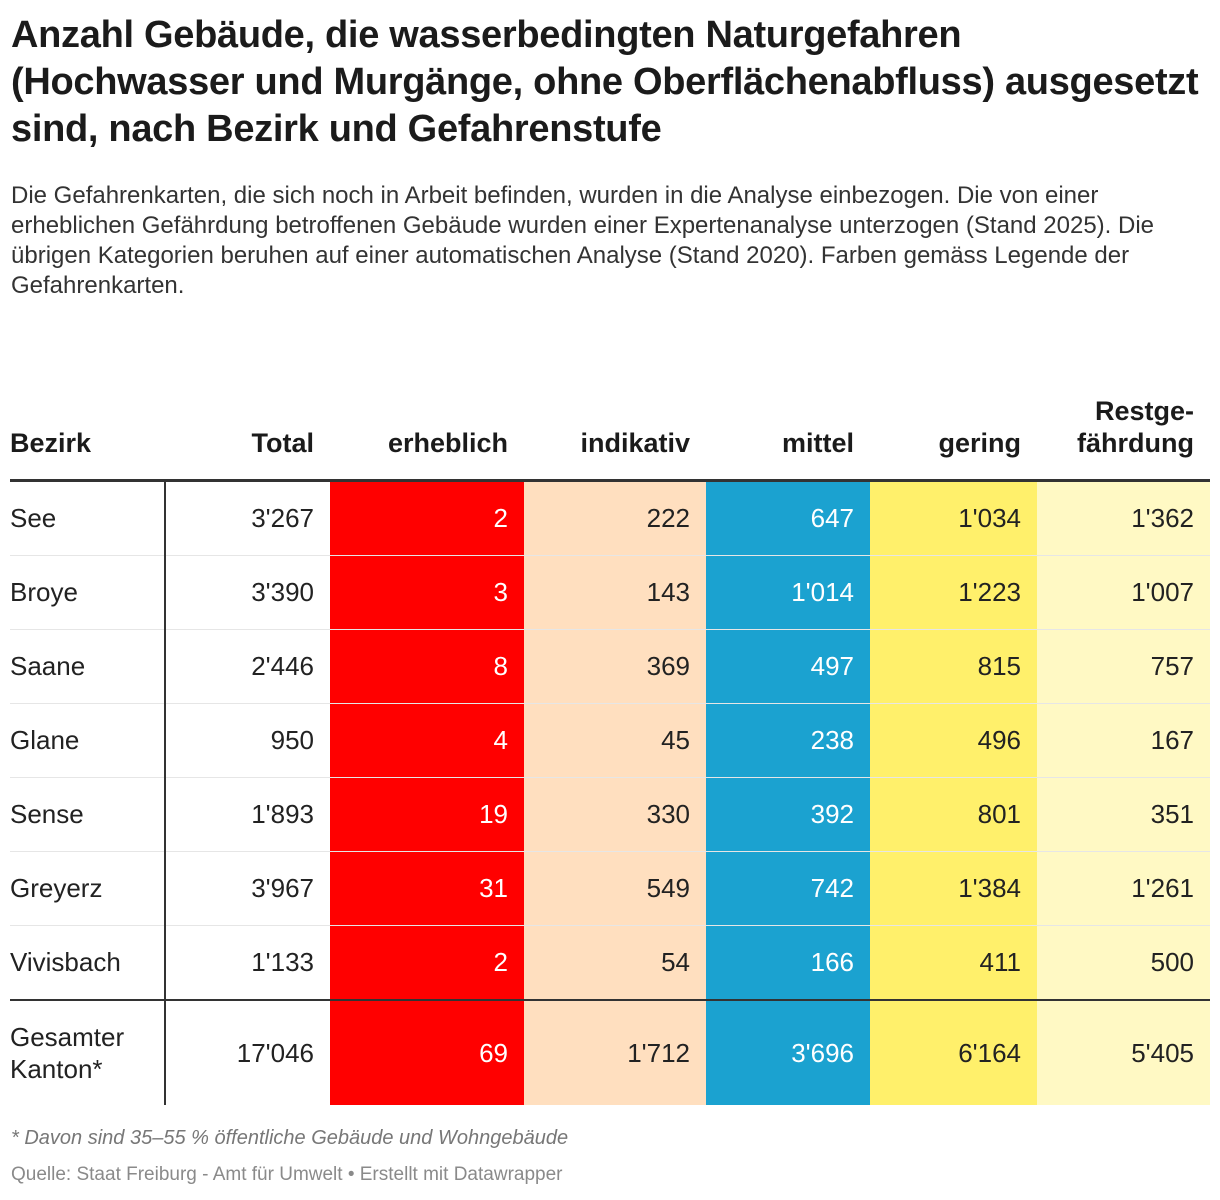 The width and height of the screenshot is (1220, 1200). What do you see at coordinates (817, 443) in the screenshot?
I see `column-header-mittel: mittel` at bounding box center [817, 443].